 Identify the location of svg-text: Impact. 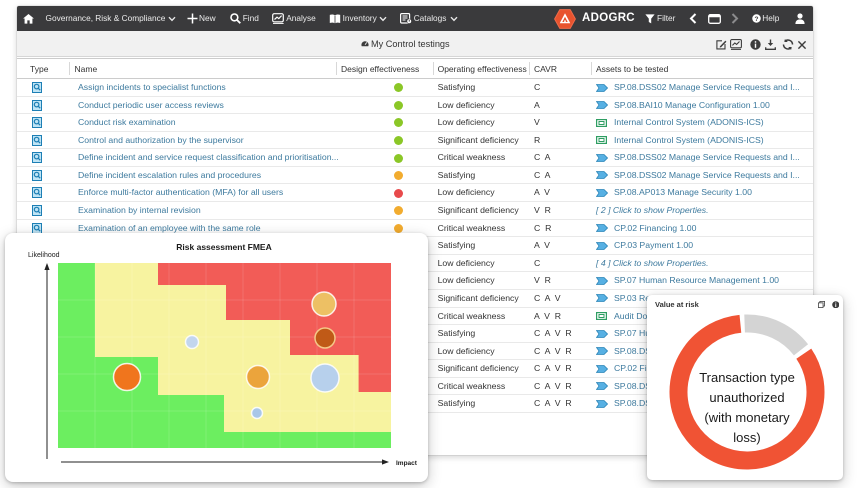
(407, 463).